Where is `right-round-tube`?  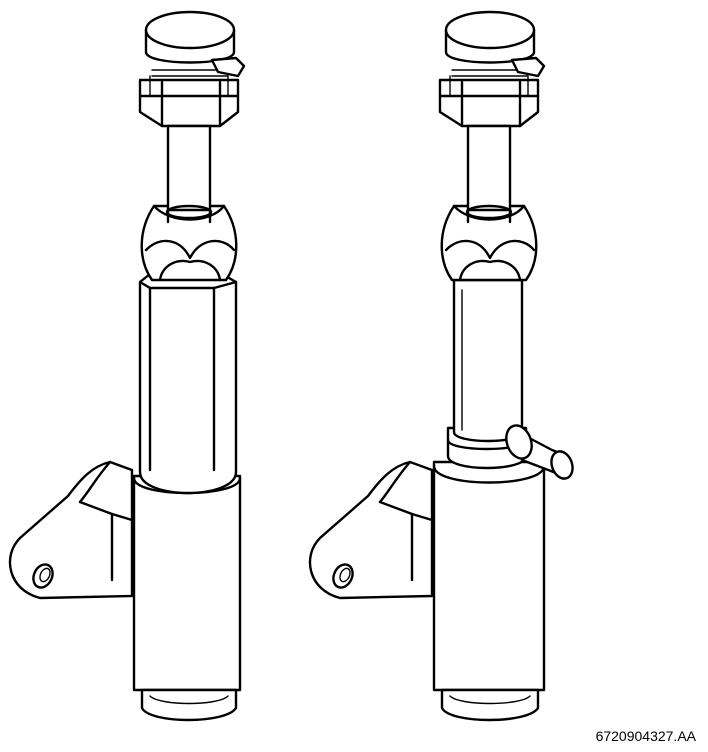
right-round-tube is located at coordinates (488, 360).